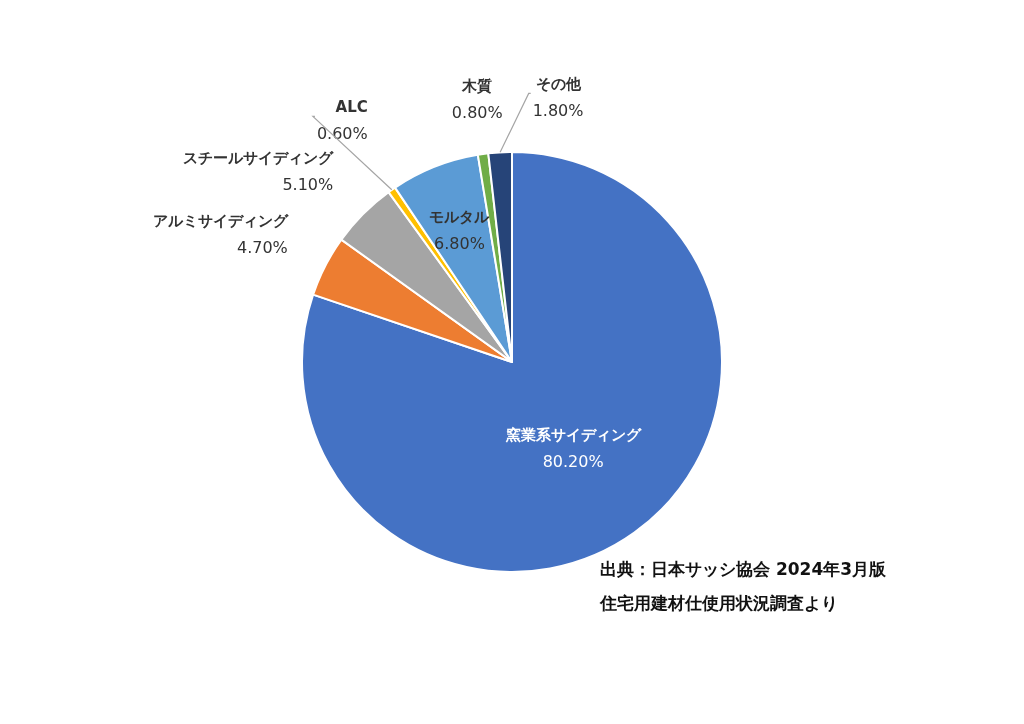 Image resolution: width=1024 pixels, height=724 pixels. What do you see at coordinates (259, 158) in the screenshot?
I see `slice-label: スチールサイディング` at bounding box center [259, 158].